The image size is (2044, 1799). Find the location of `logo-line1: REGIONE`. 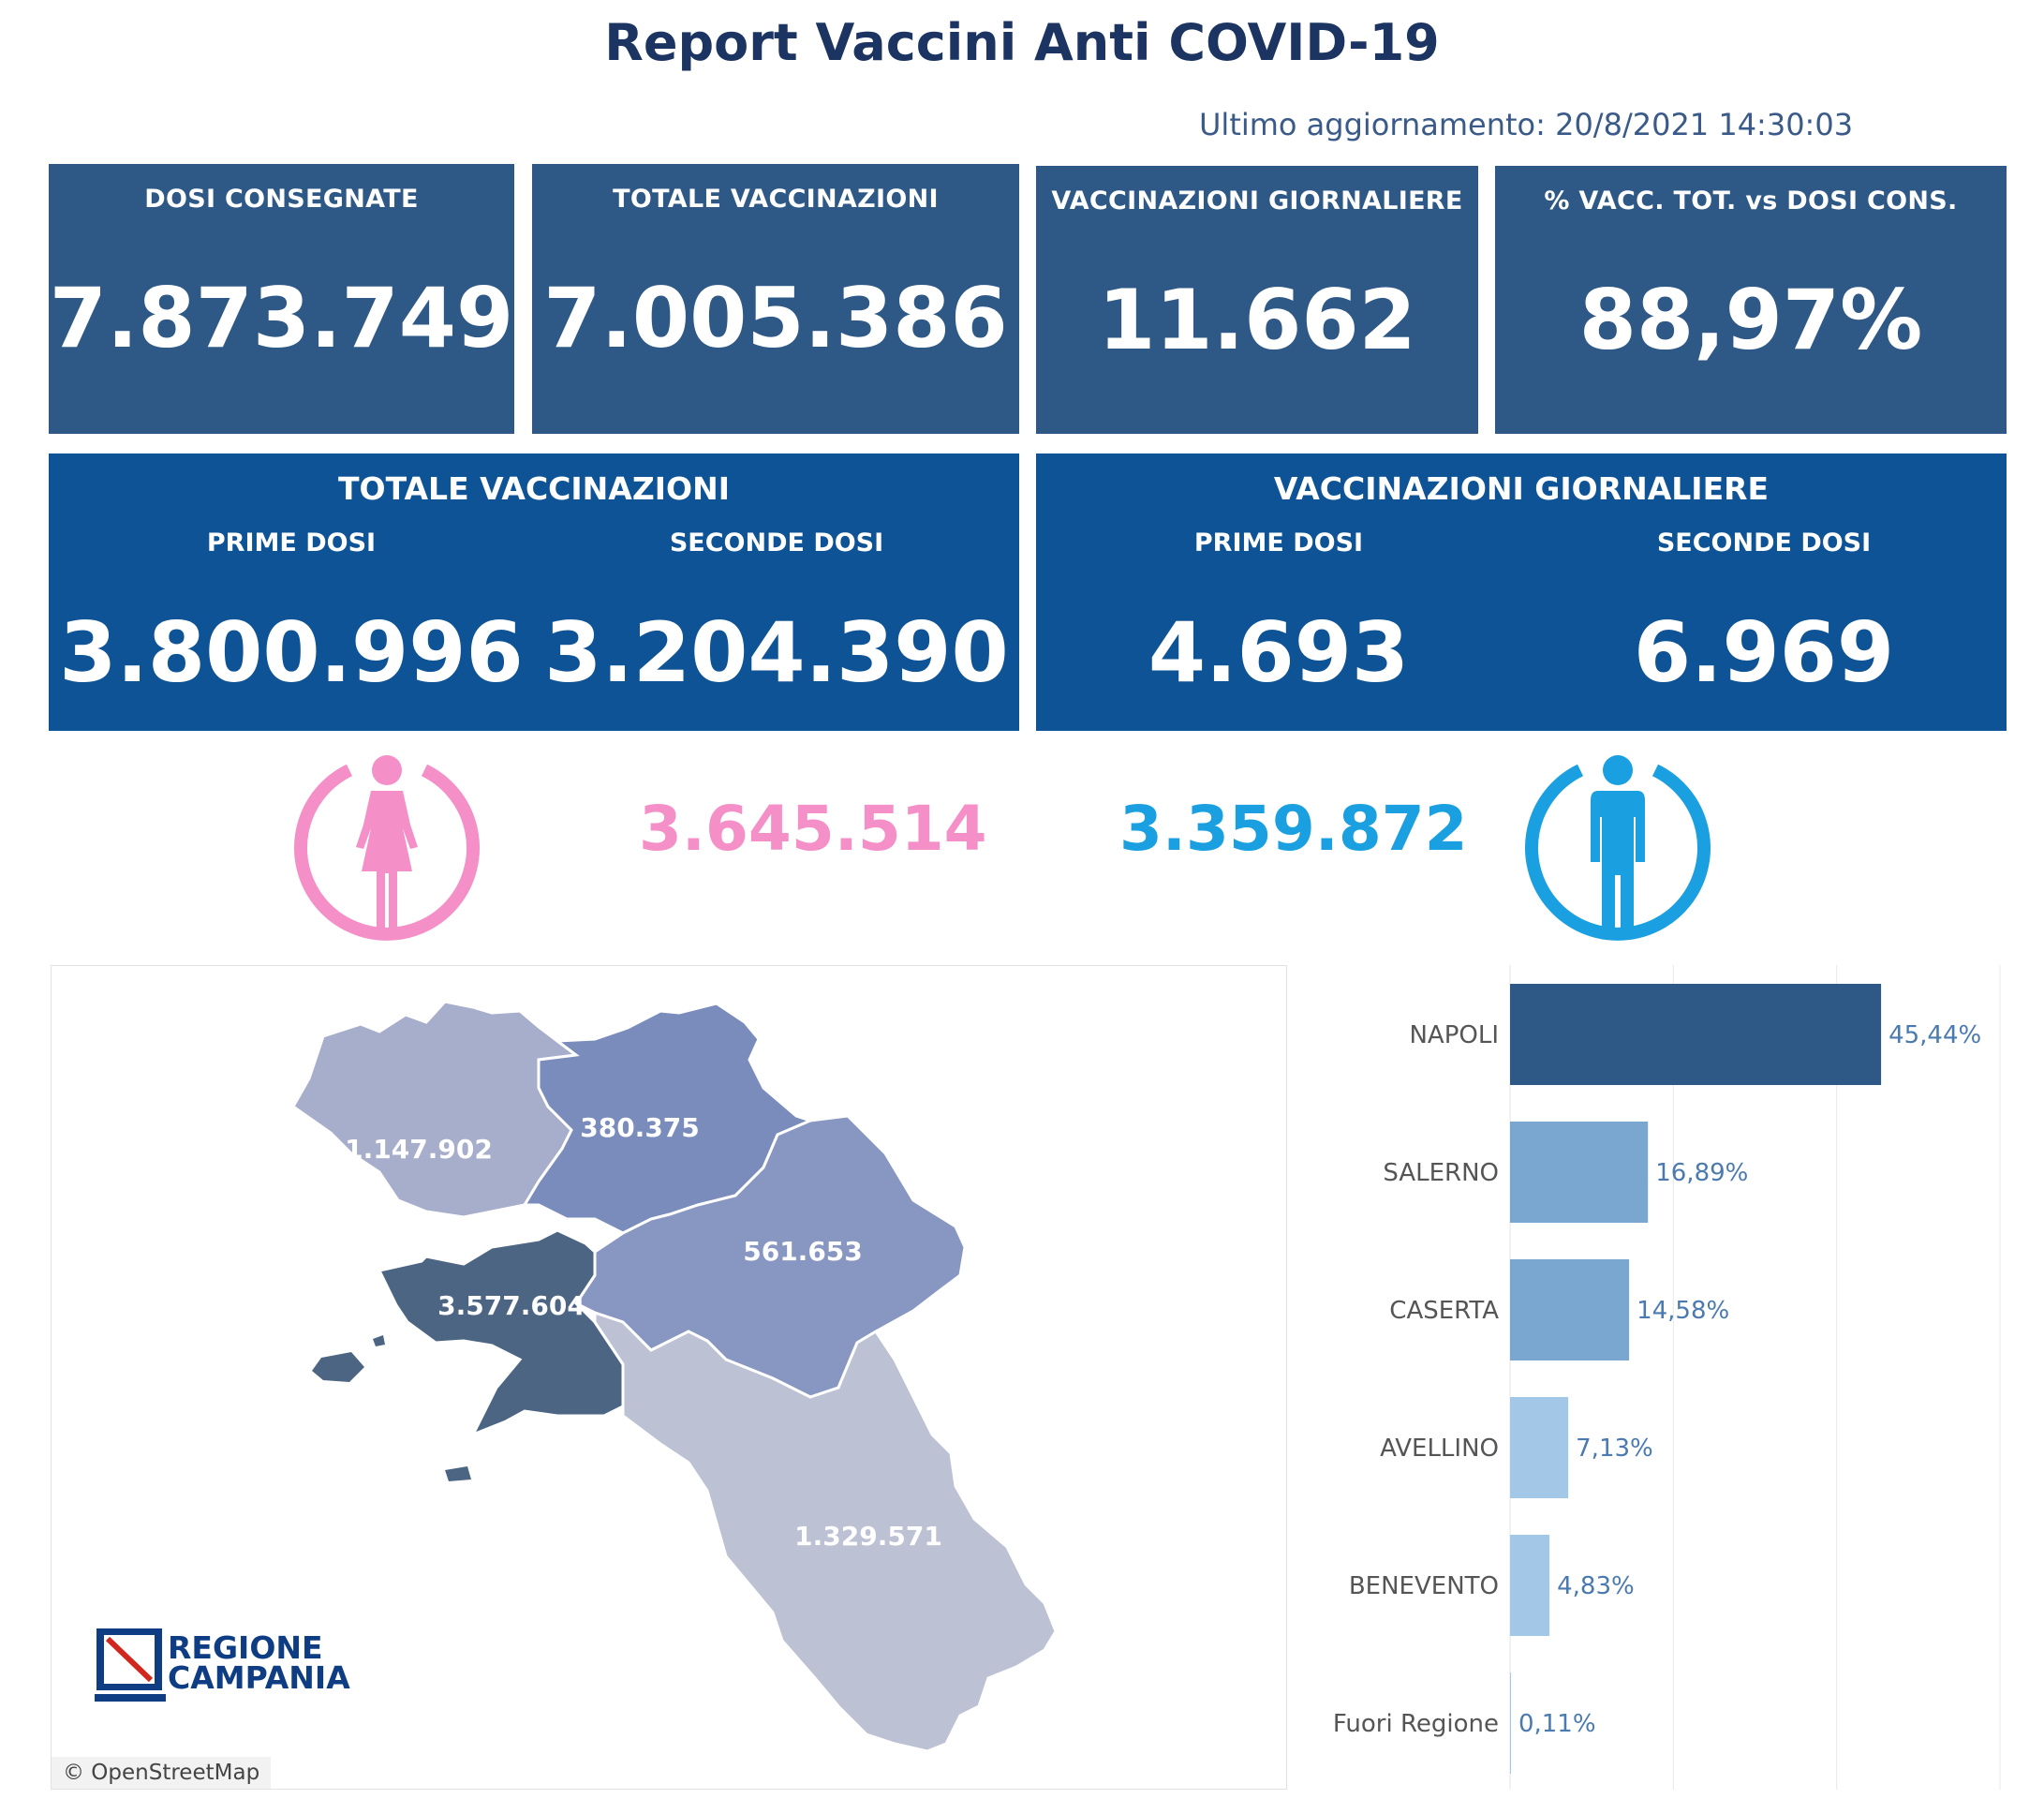

logo-line1: REGIONE is located at coordinates (246, 1647).